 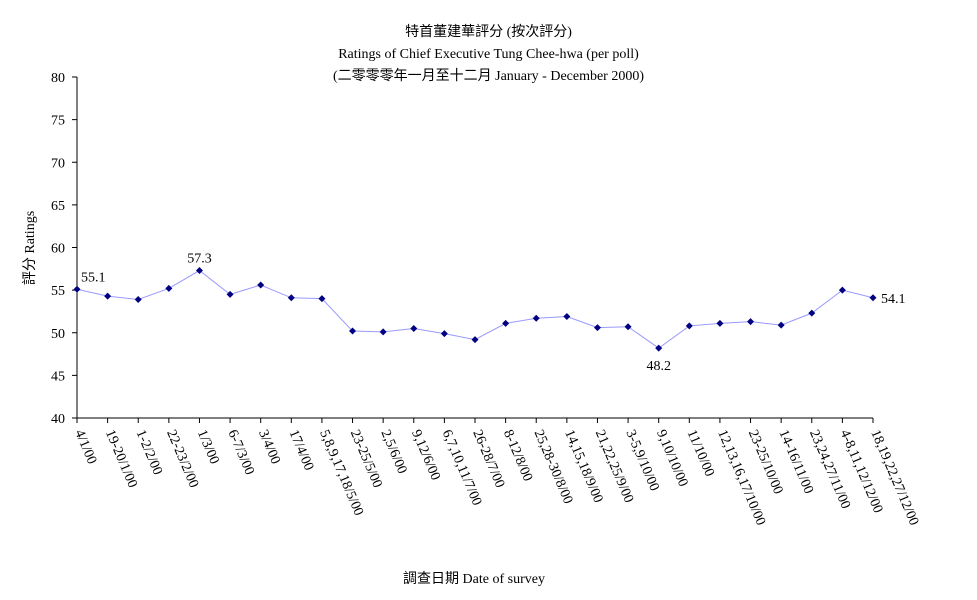 I want to click on y-tick-label: 65, so click(x=58, y=206).